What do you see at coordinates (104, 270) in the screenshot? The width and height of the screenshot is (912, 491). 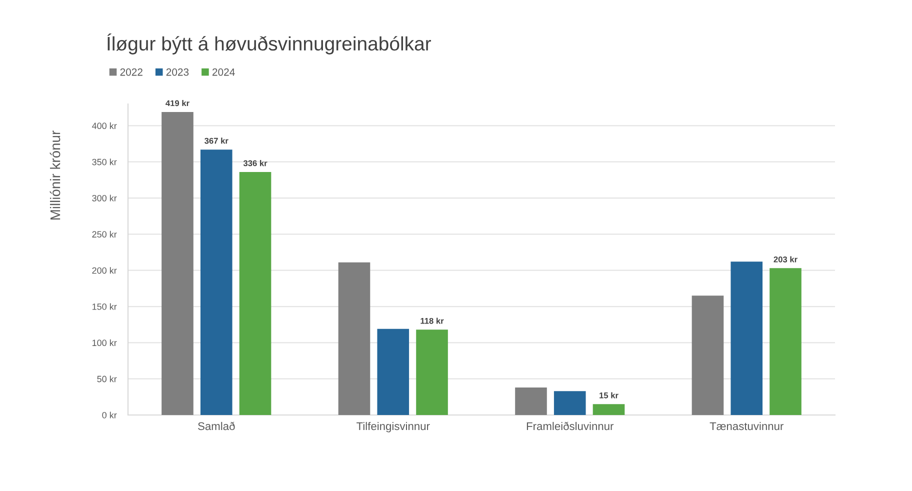 I see `y-tick-label: 200 kr` at bounding box center [104, 270].